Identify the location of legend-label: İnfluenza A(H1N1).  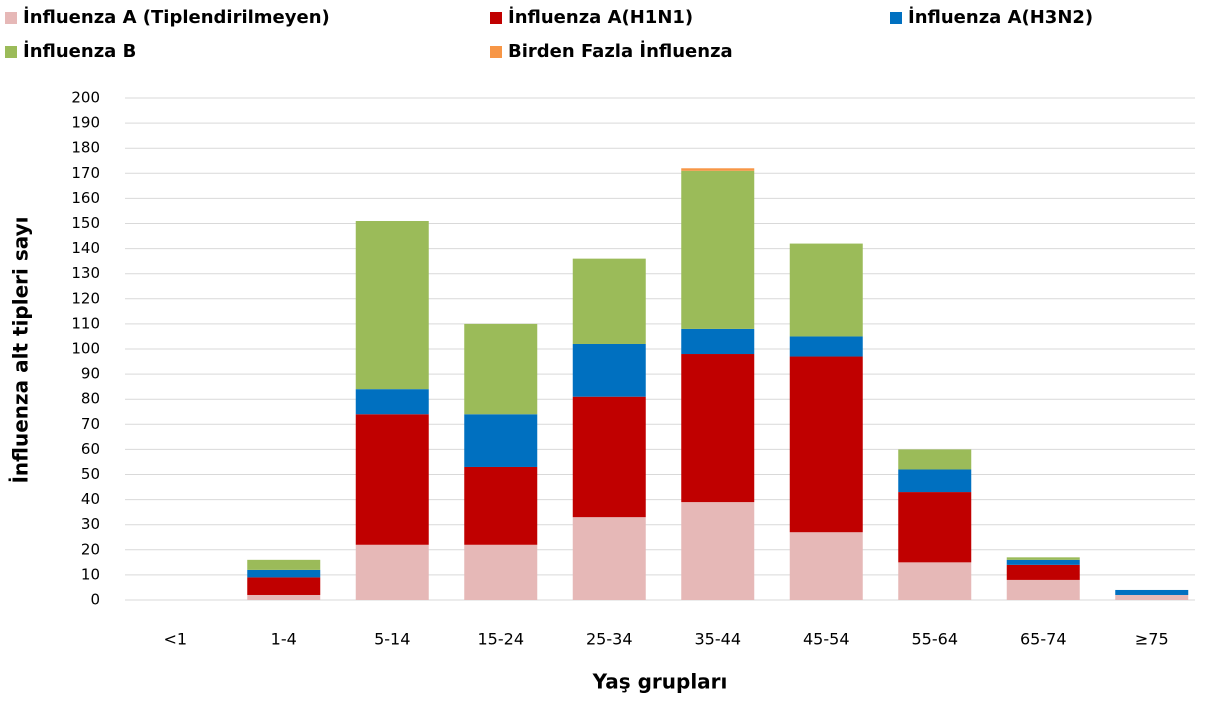
(600, 17).